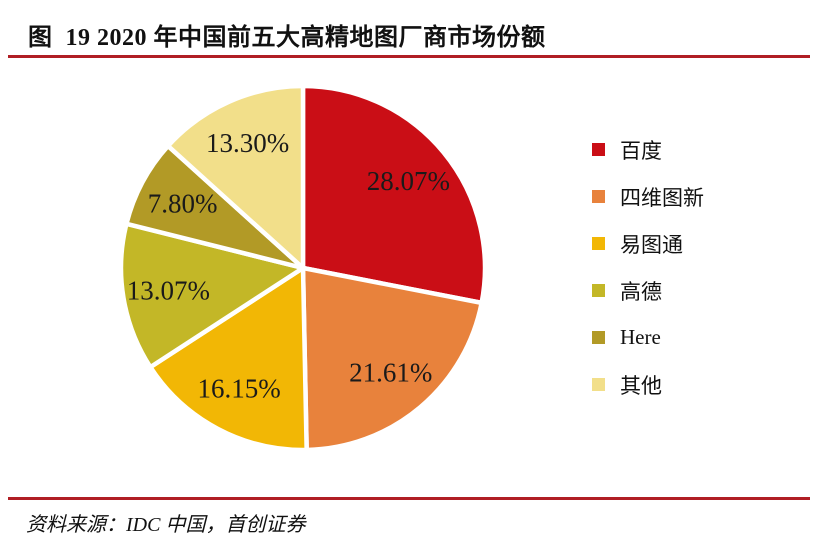  I want to click on slice-label-4: 7.80%, so click(183, 204).